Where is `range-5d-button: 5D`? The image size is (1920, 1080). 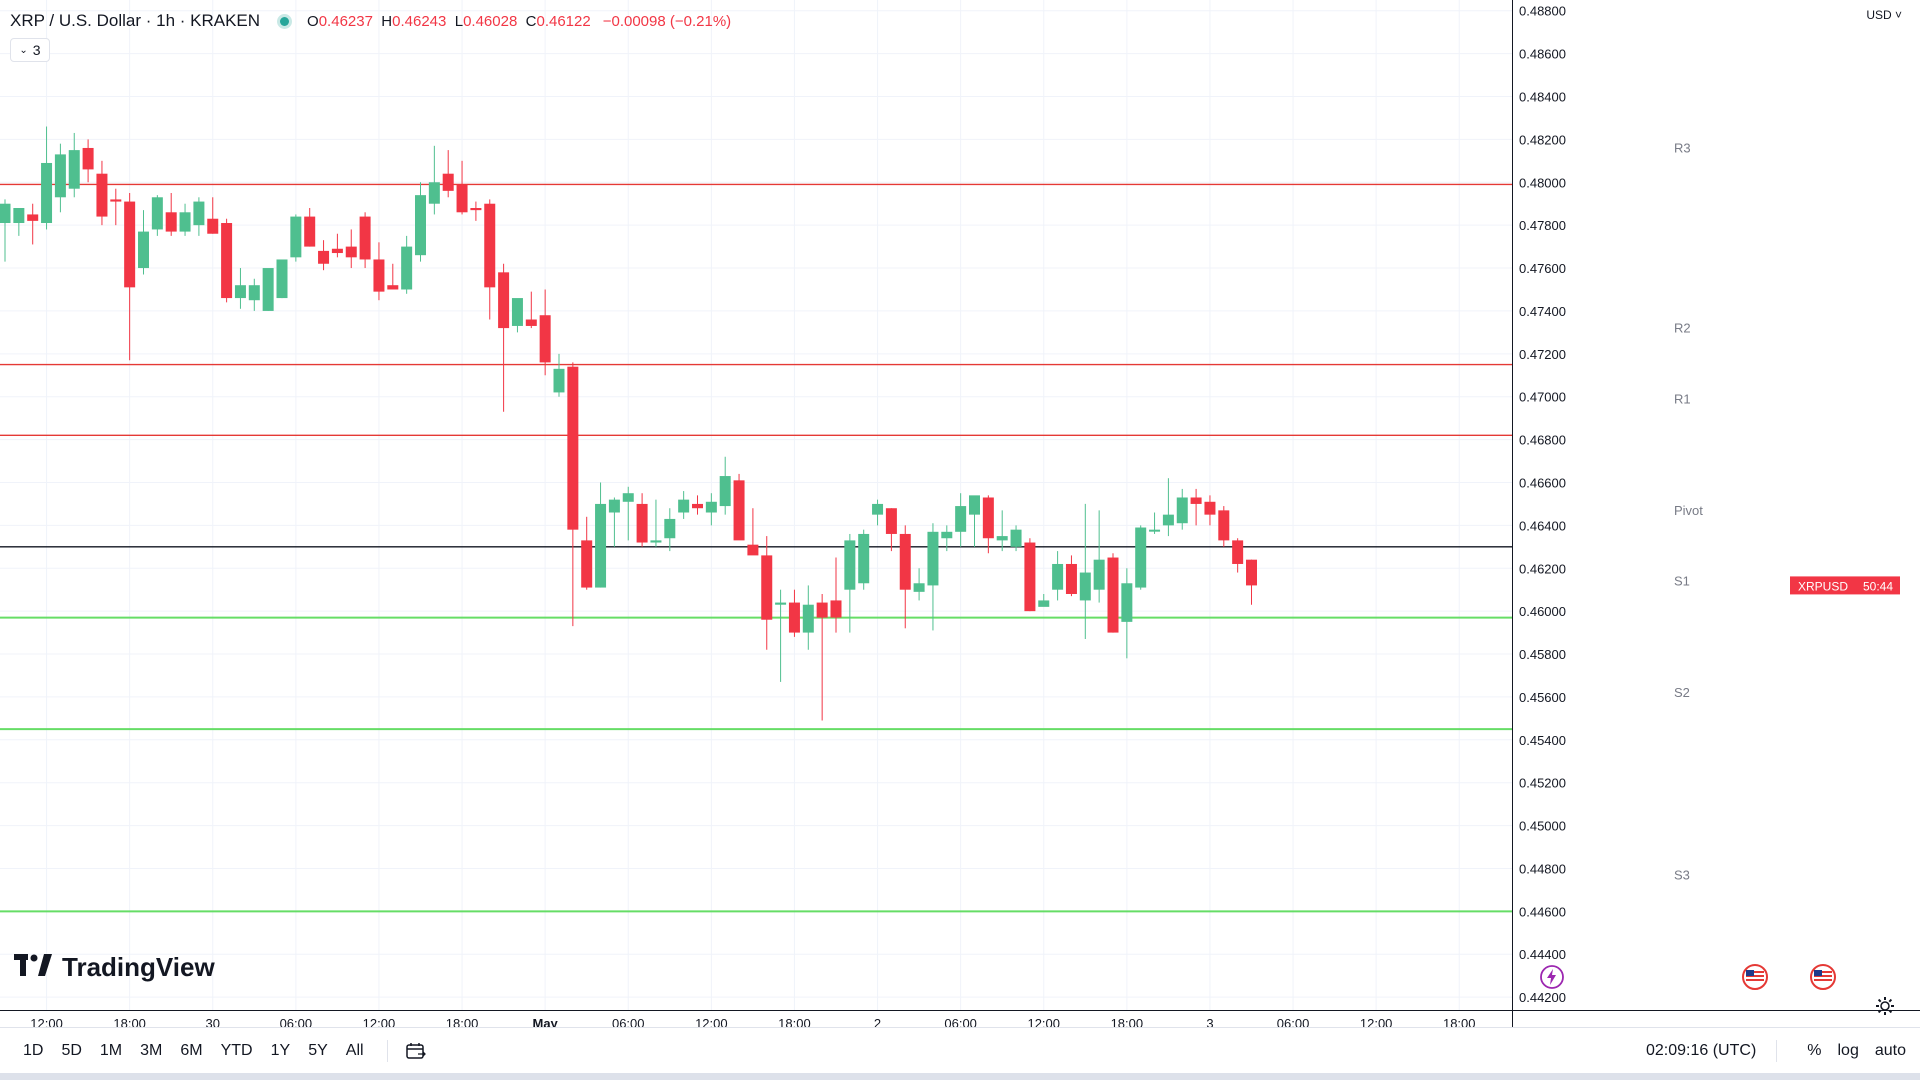 range-5d-button: 5D is located at coordinates (71, 1050).